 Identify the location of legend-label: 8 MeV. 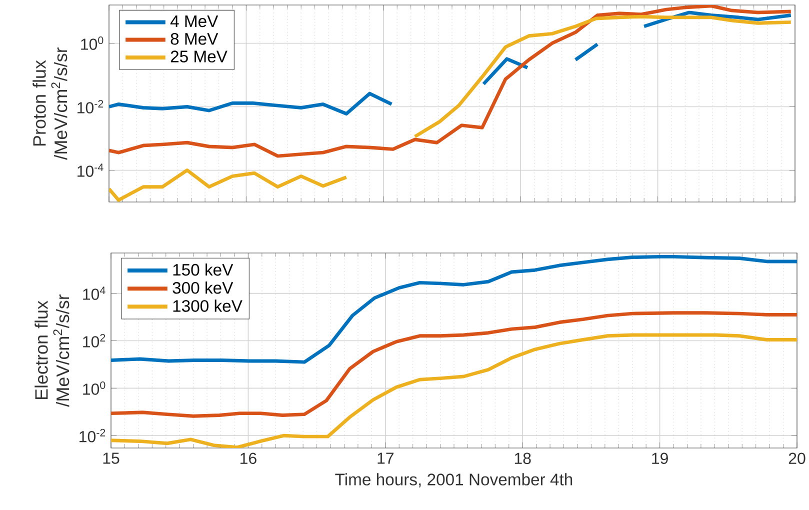
(194, 38).